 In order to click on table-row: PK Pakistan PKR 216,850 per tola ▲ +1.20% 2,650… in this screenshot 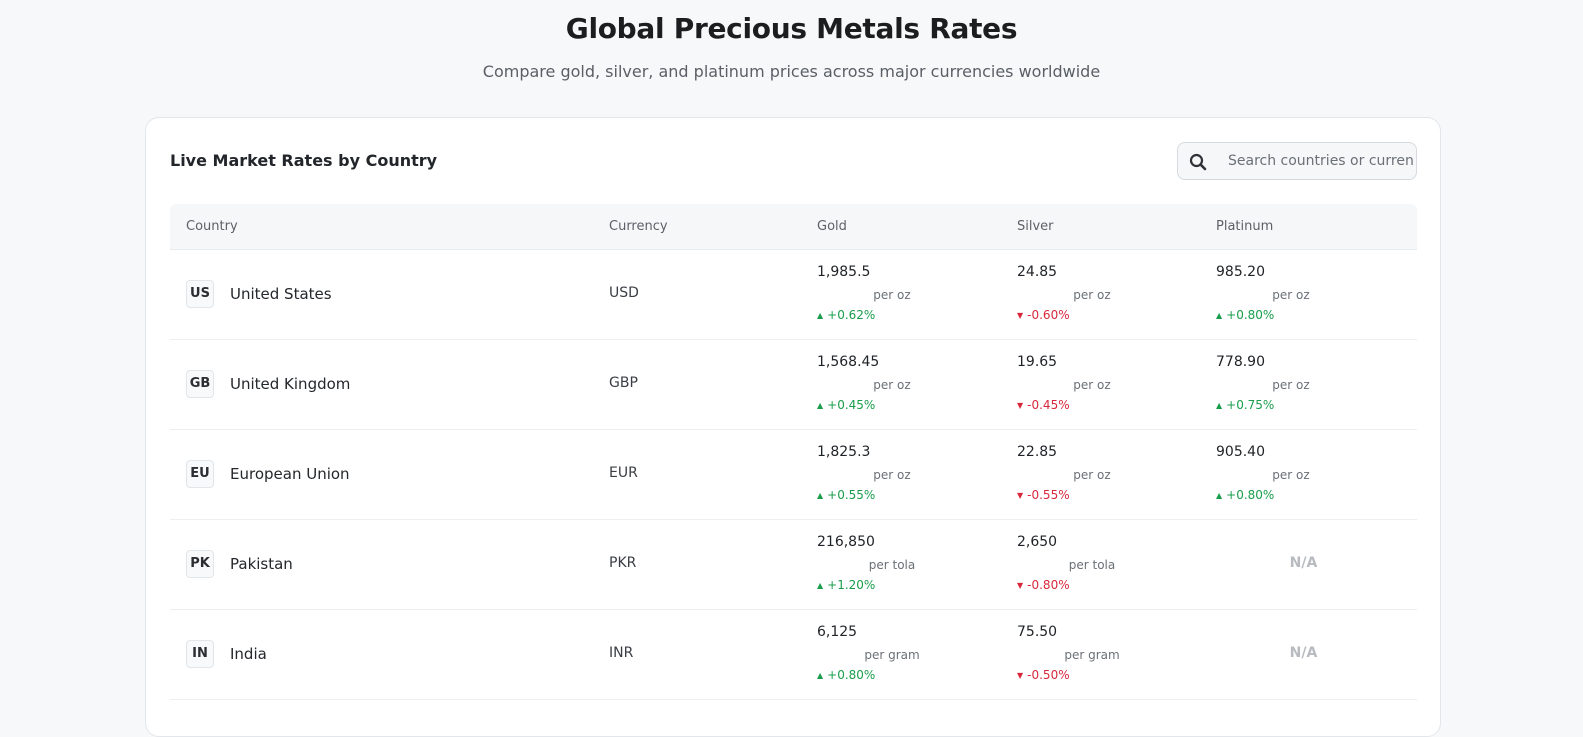, I will do `click(793, 565)`.